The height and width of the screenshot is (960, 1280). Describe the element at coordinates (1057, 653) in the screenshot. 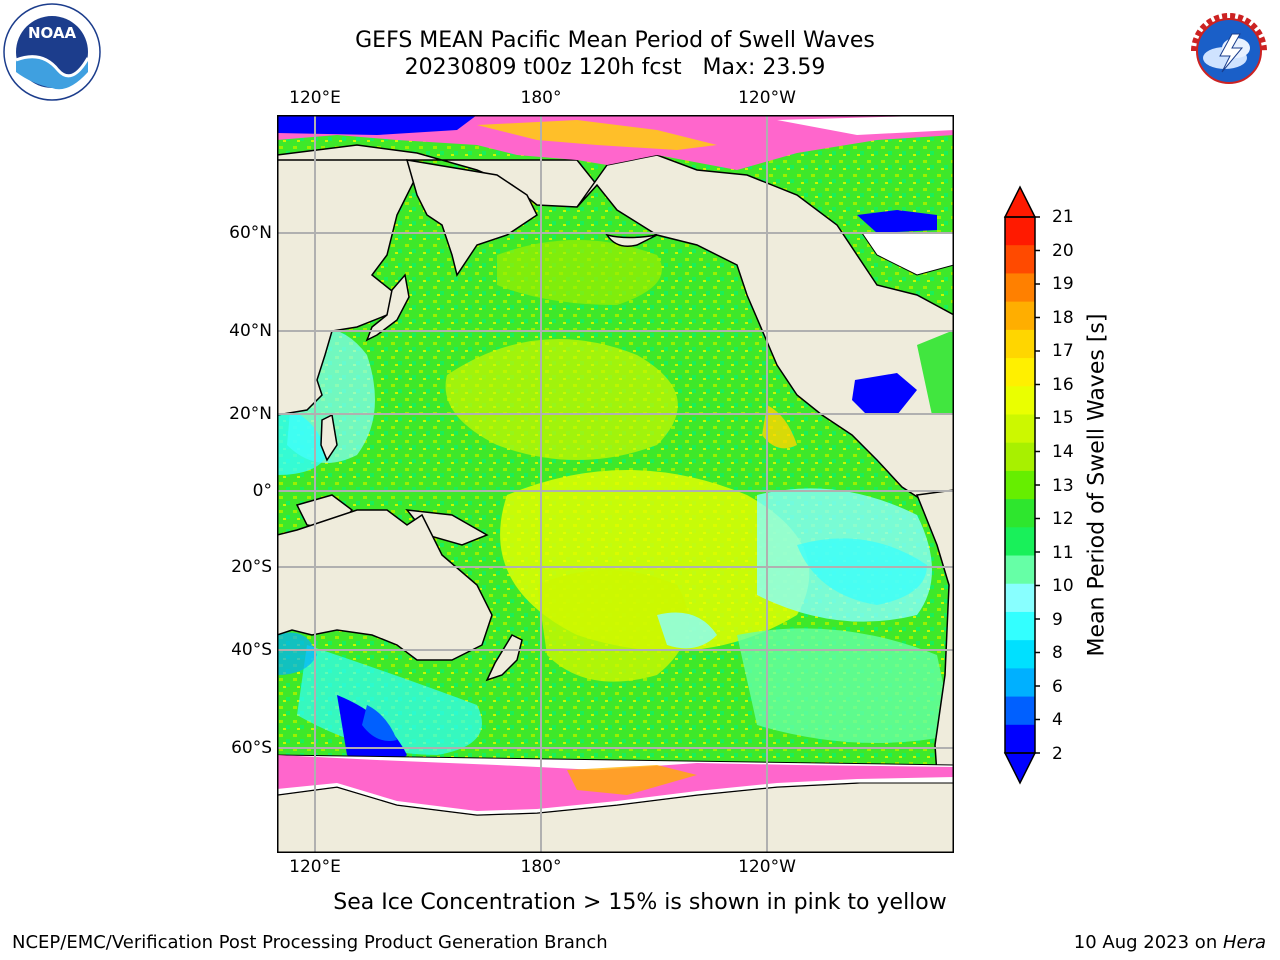

I see `cb-label-8: 8` at that location.